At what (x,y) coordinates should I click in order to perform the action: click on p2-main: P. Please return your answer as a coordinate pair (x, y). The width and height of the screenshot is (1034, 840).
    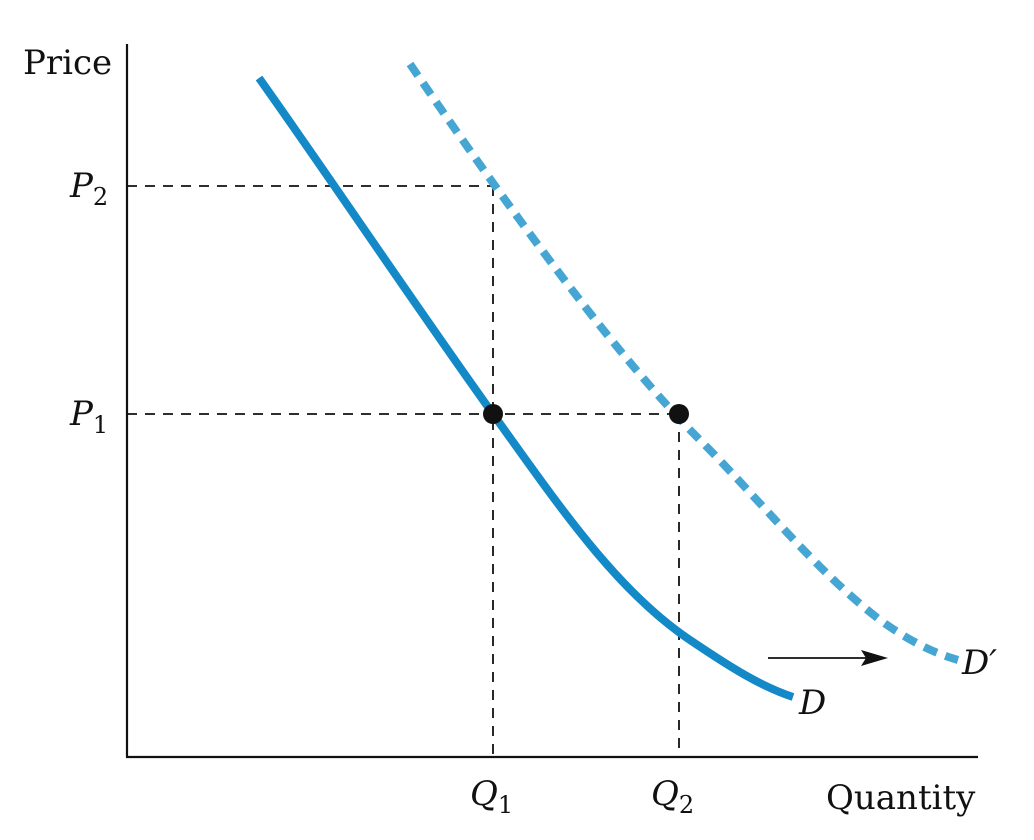
    Looking at the image, I should click on (81, 186).